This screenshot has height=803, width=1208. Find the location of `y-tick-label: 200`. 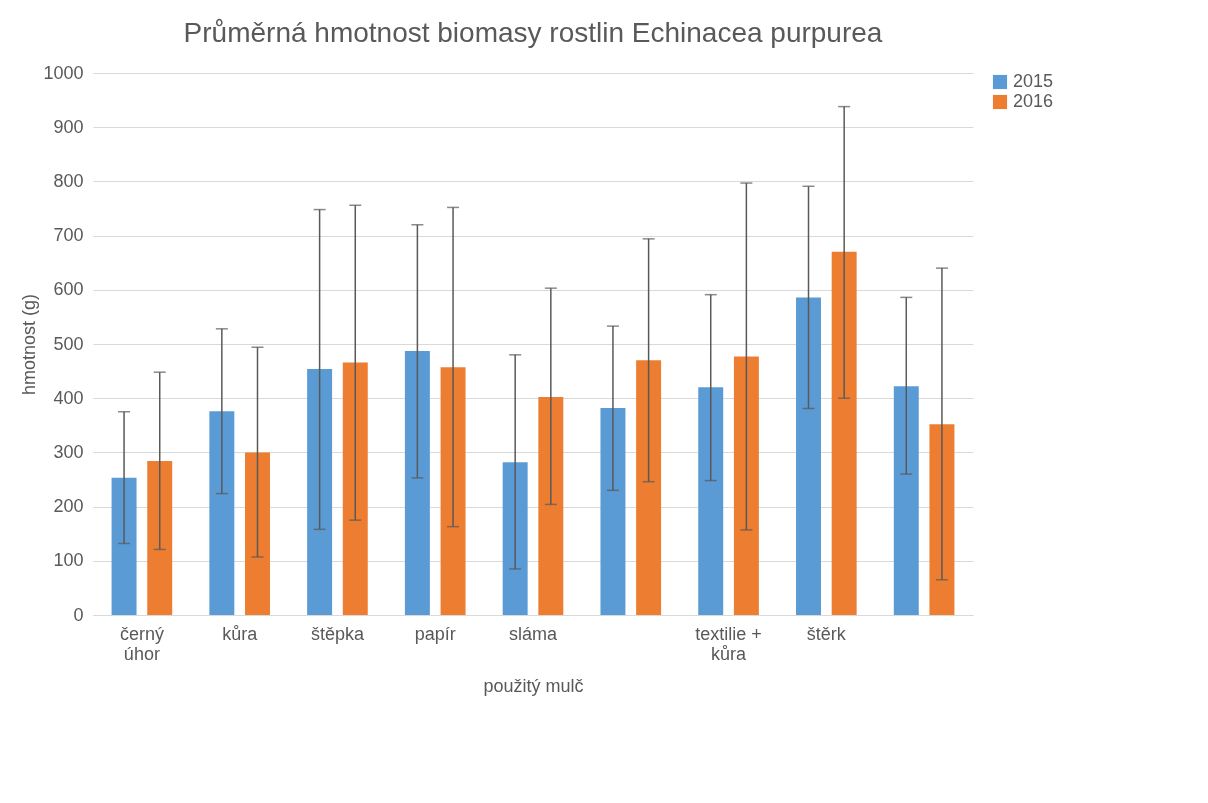

y-tick-label: 200 is located at coordinates (68, 506).